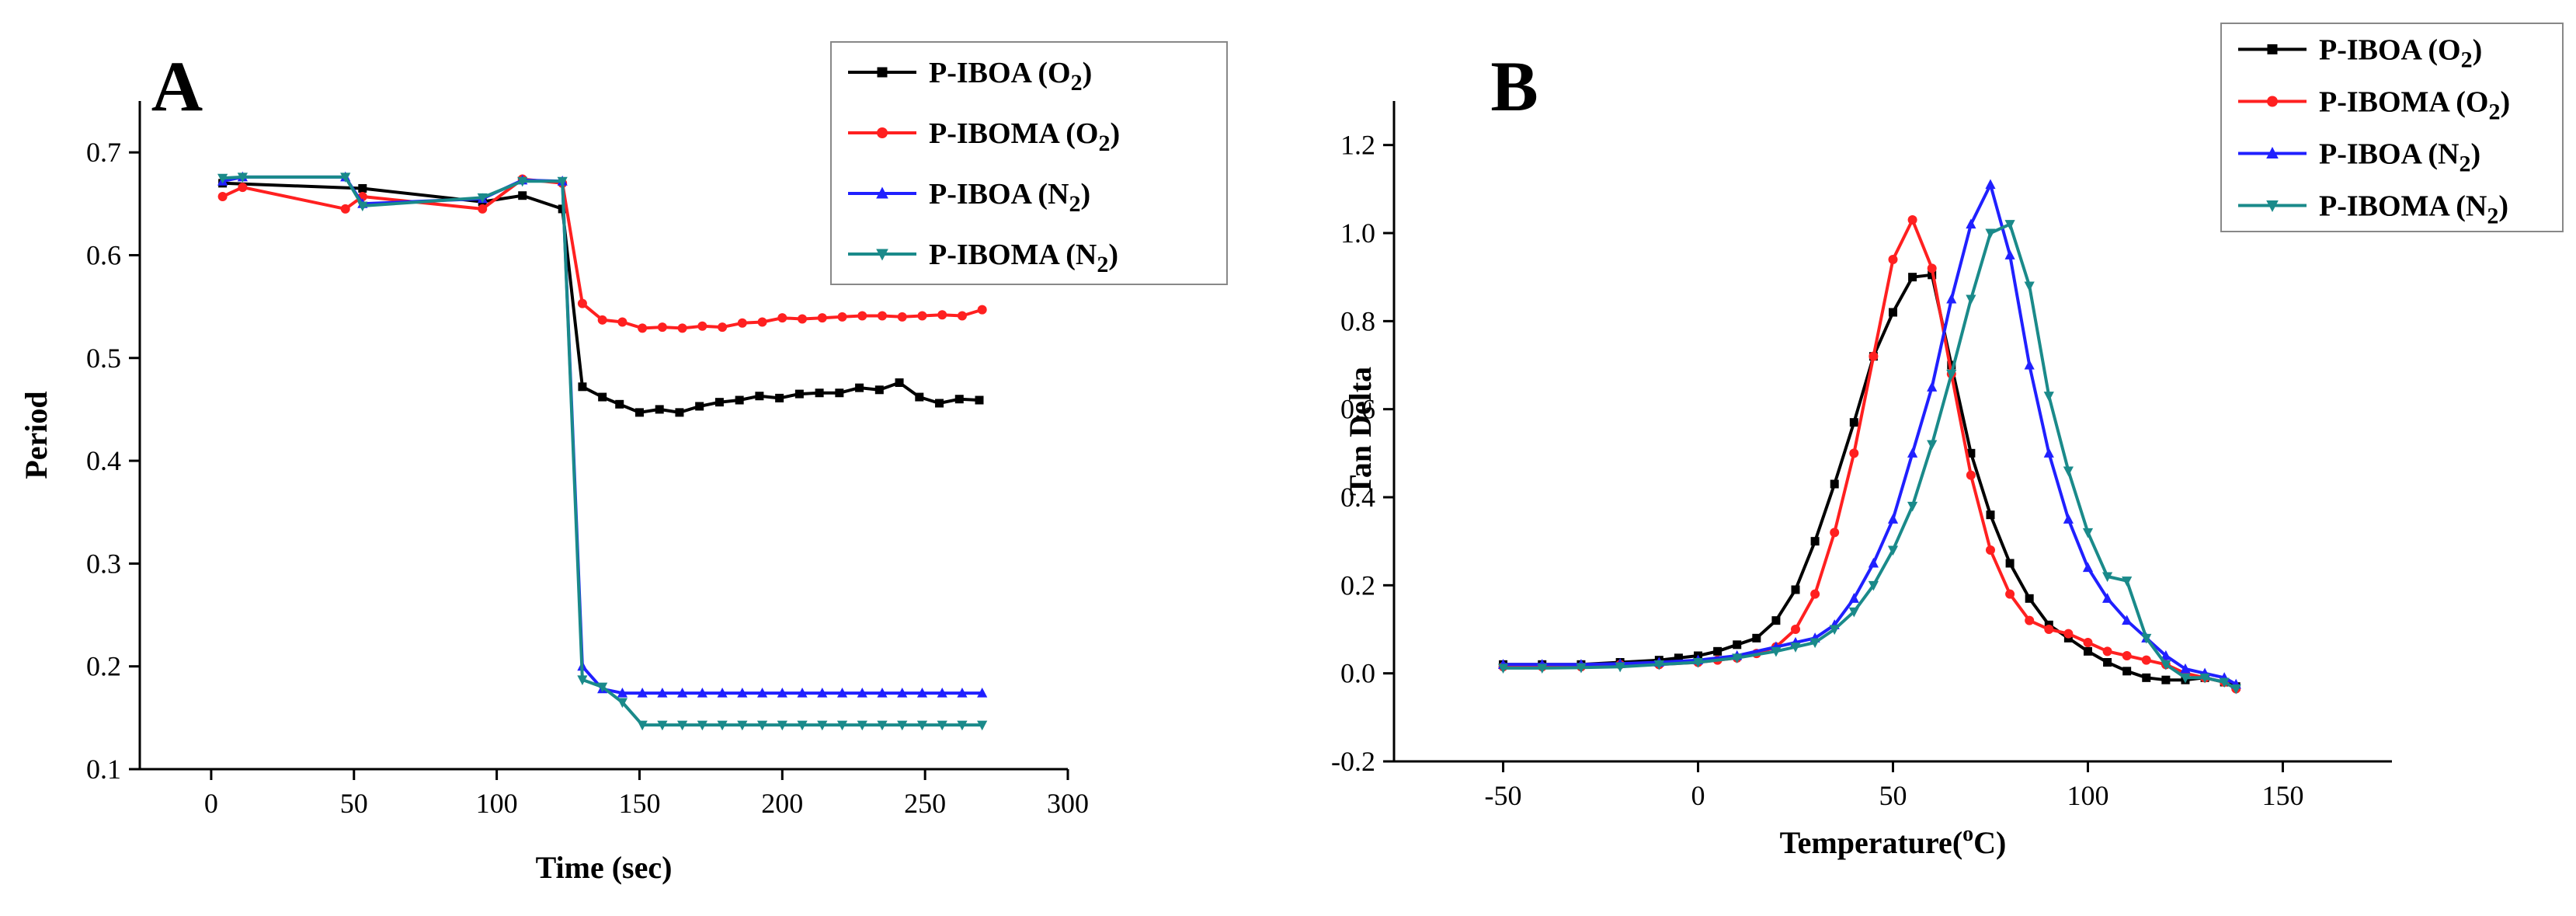  What do you see at coordinates (1357, 497) in the screenshot?
I see `y-tick-label: 0.4` at bounding box center [1357, 497].